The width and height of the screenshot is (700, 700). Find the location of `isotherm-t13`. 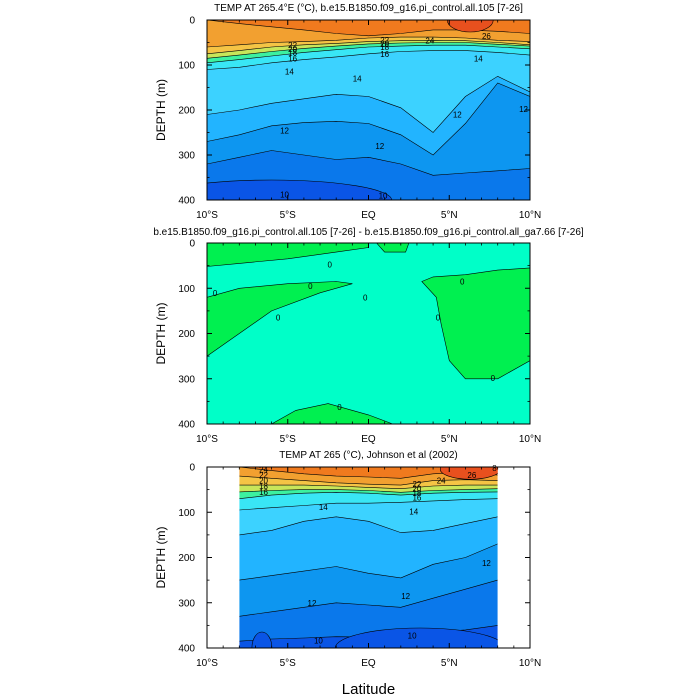

isotherm-t13 is located at coordinates (368, 104).